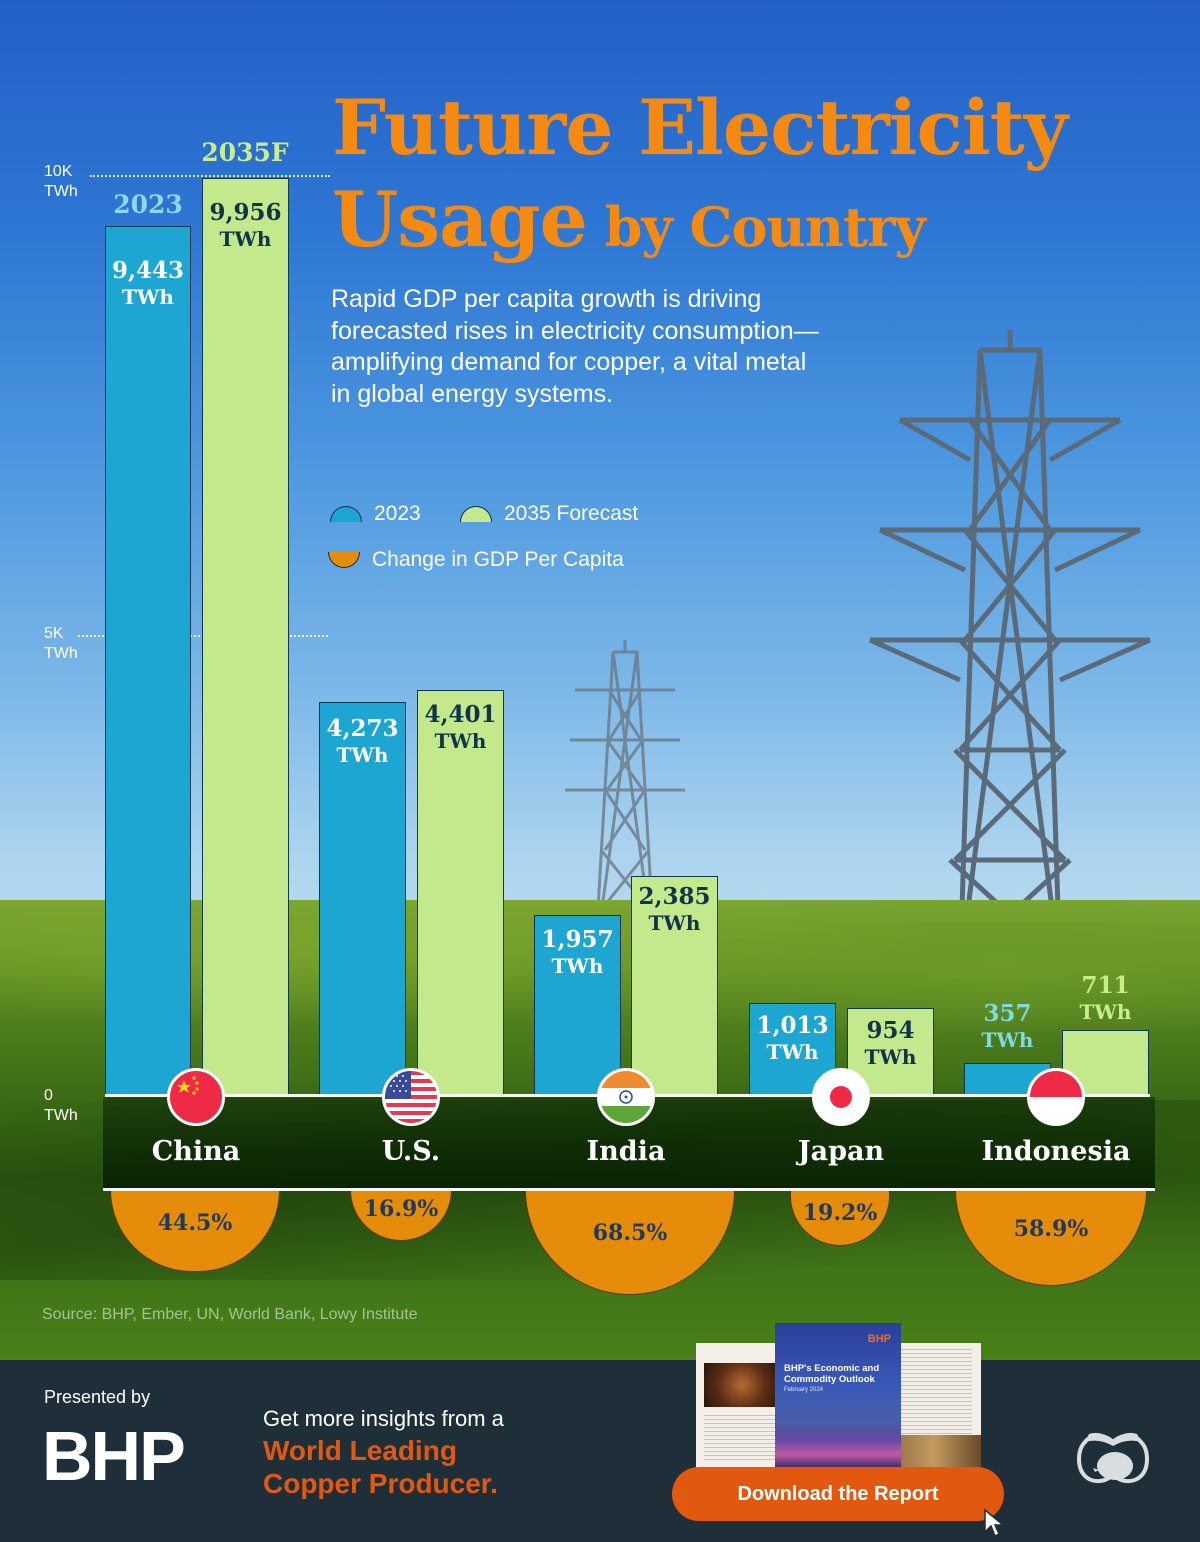 The image size is (1200, 1542). What do you see at coordinates (792, 1038) in the screenshot?
I see `bar-value-label: 1,013 TWh` at bounding box center [792, 1038].